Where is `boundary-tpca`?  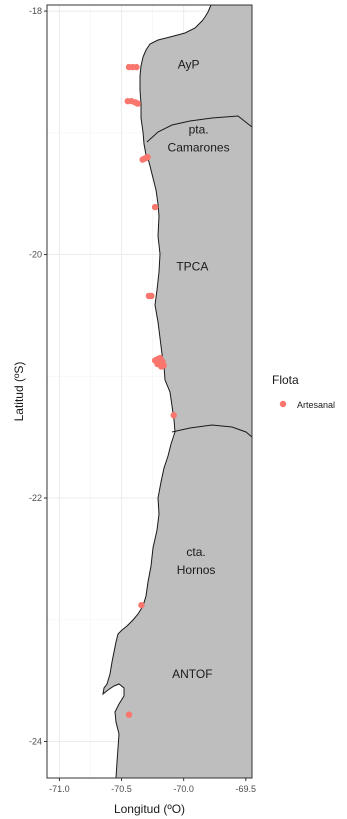 boundary-tpca is located at coordinates (212, 431).